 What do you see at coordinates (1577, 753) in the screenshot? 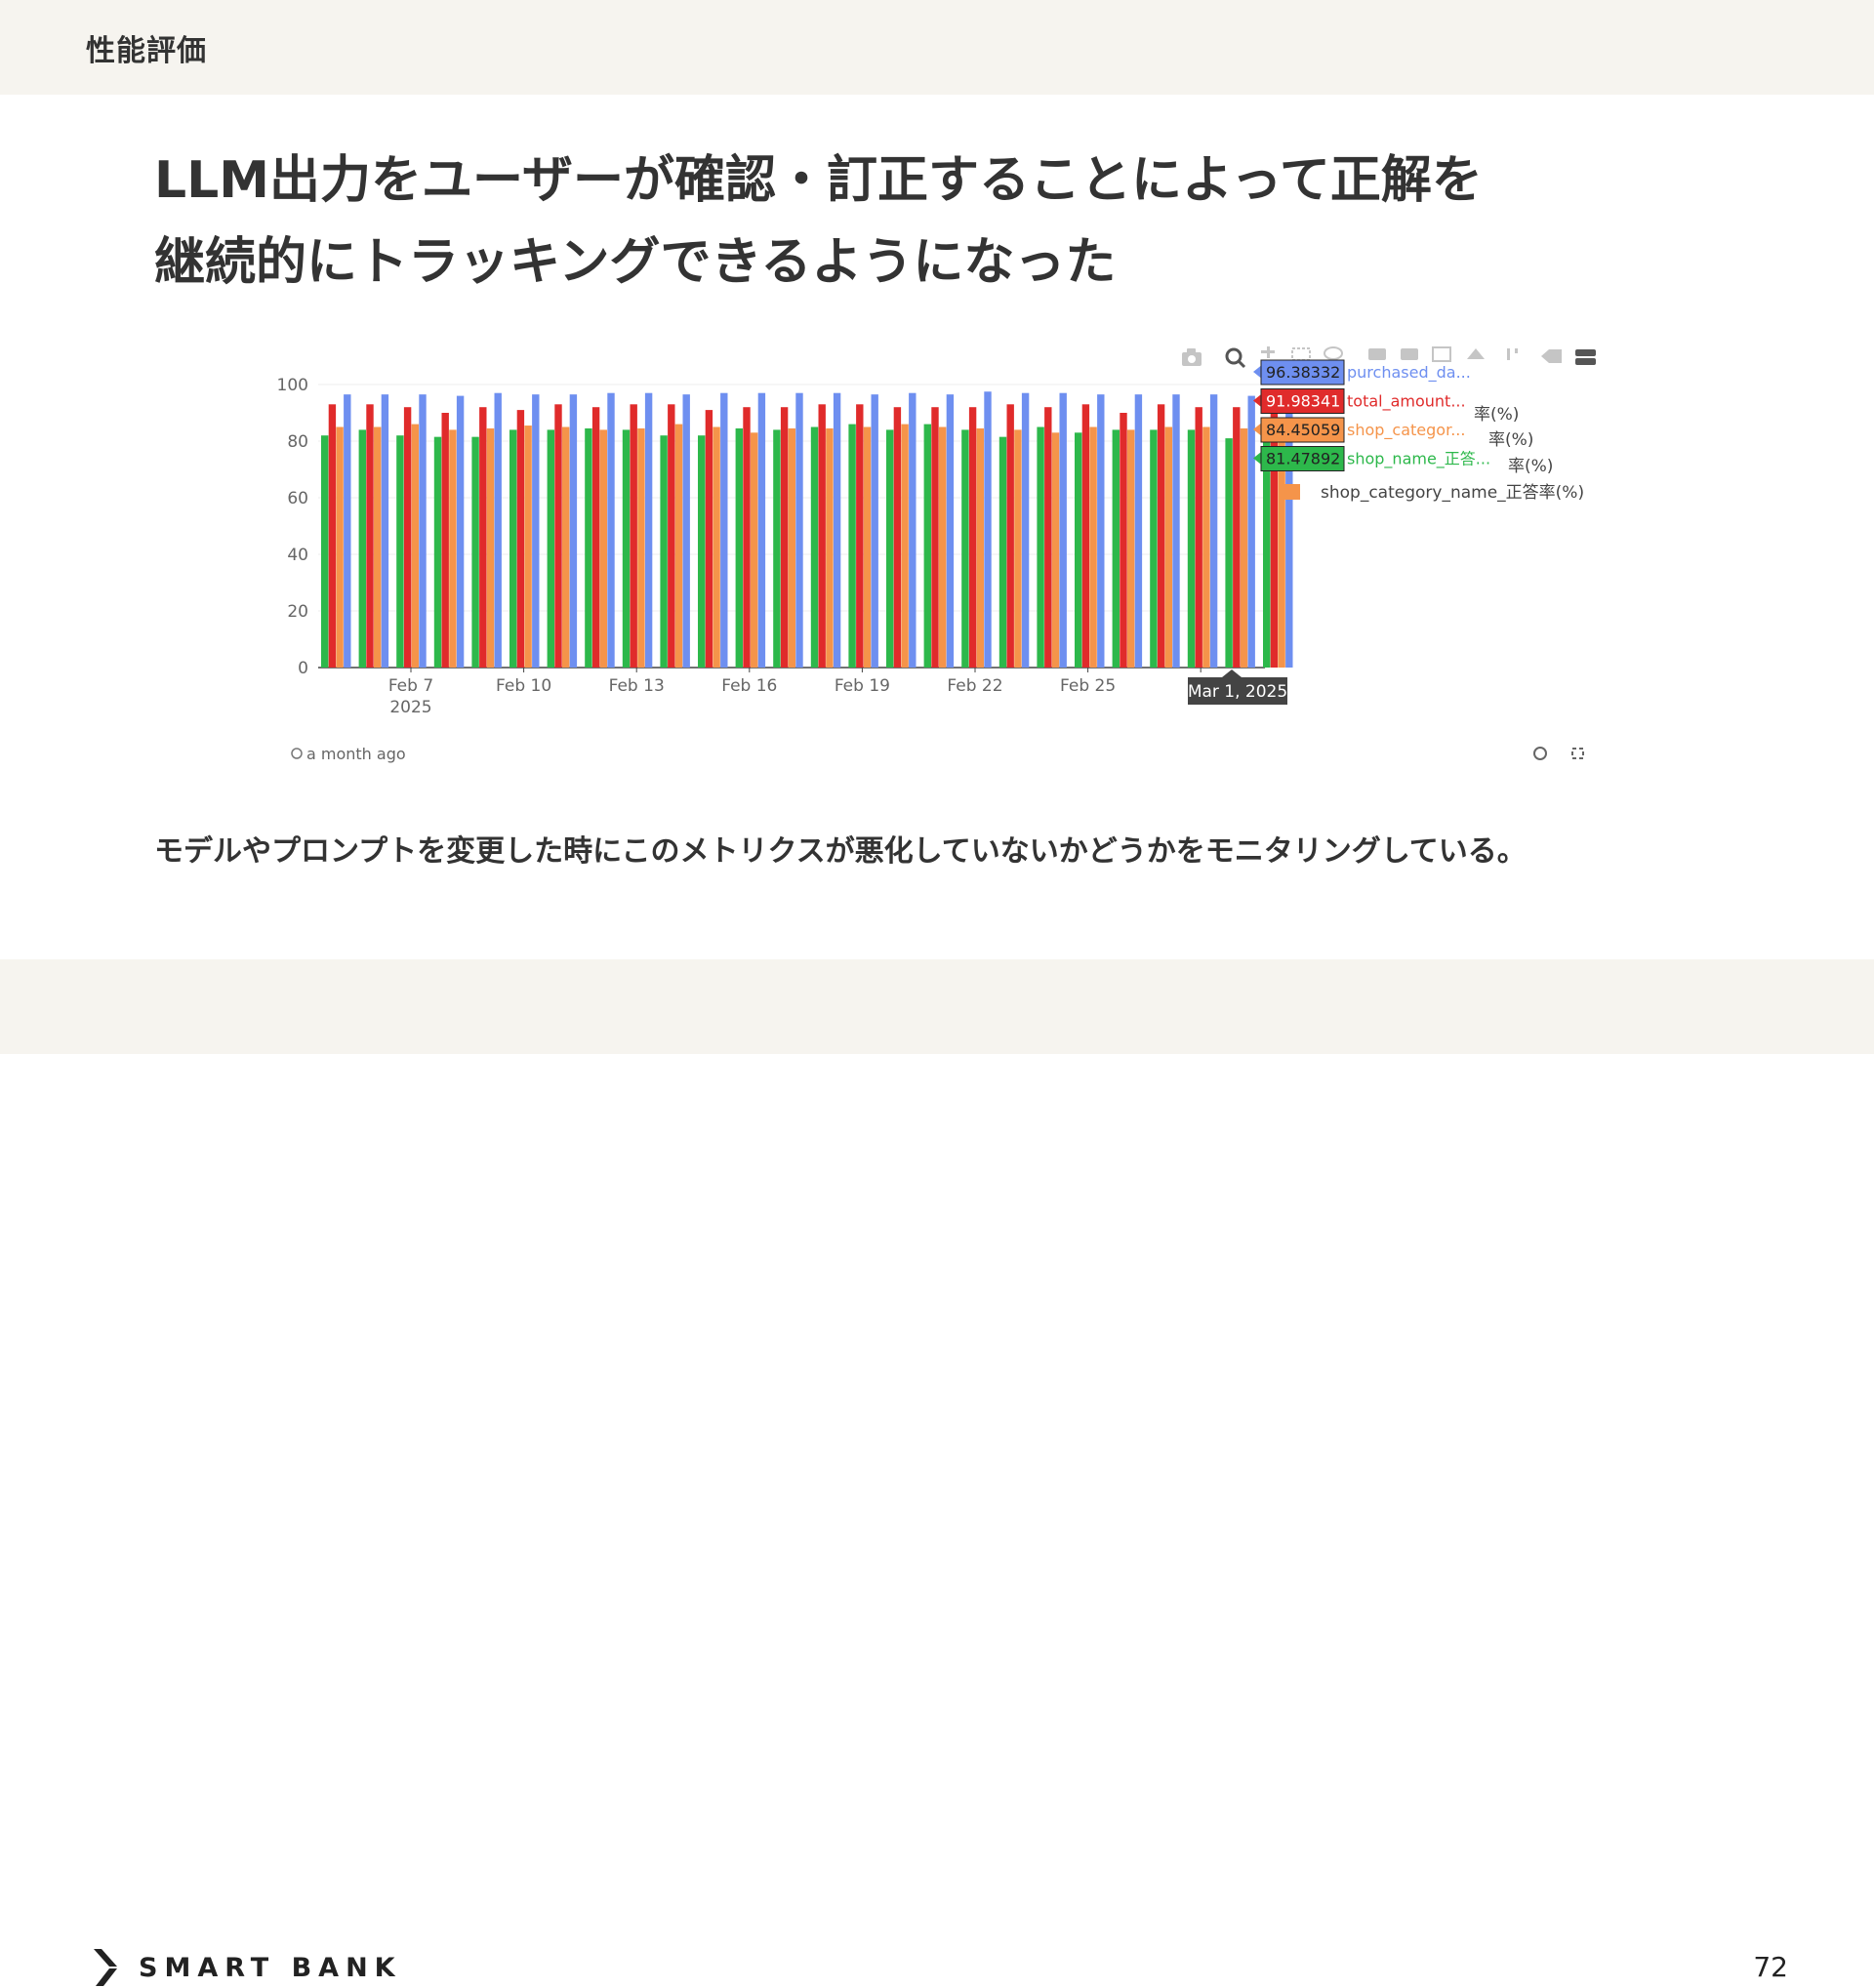
I see `expand-icon` at bounding box center [1577, 753].